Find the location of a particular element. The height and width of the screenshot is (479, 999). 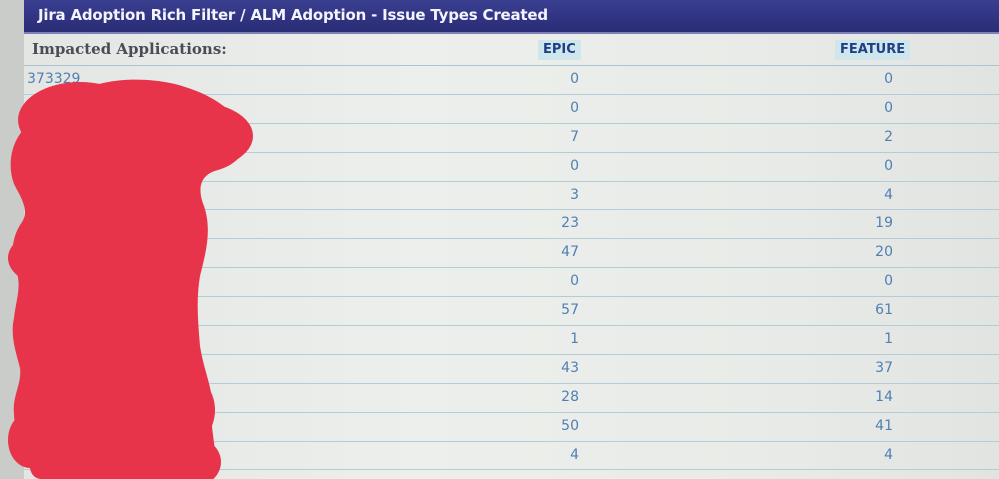

epic-count: 47 is located at coordinates (570, 252).